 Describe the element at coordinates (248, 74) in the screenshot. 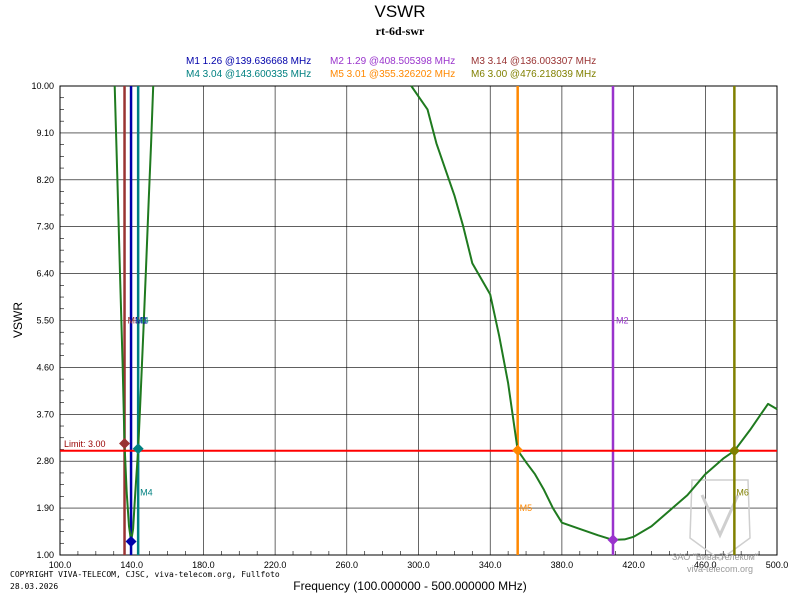

I see `legend-entry: M4 3.04 @143.600335 MHz` at that location.